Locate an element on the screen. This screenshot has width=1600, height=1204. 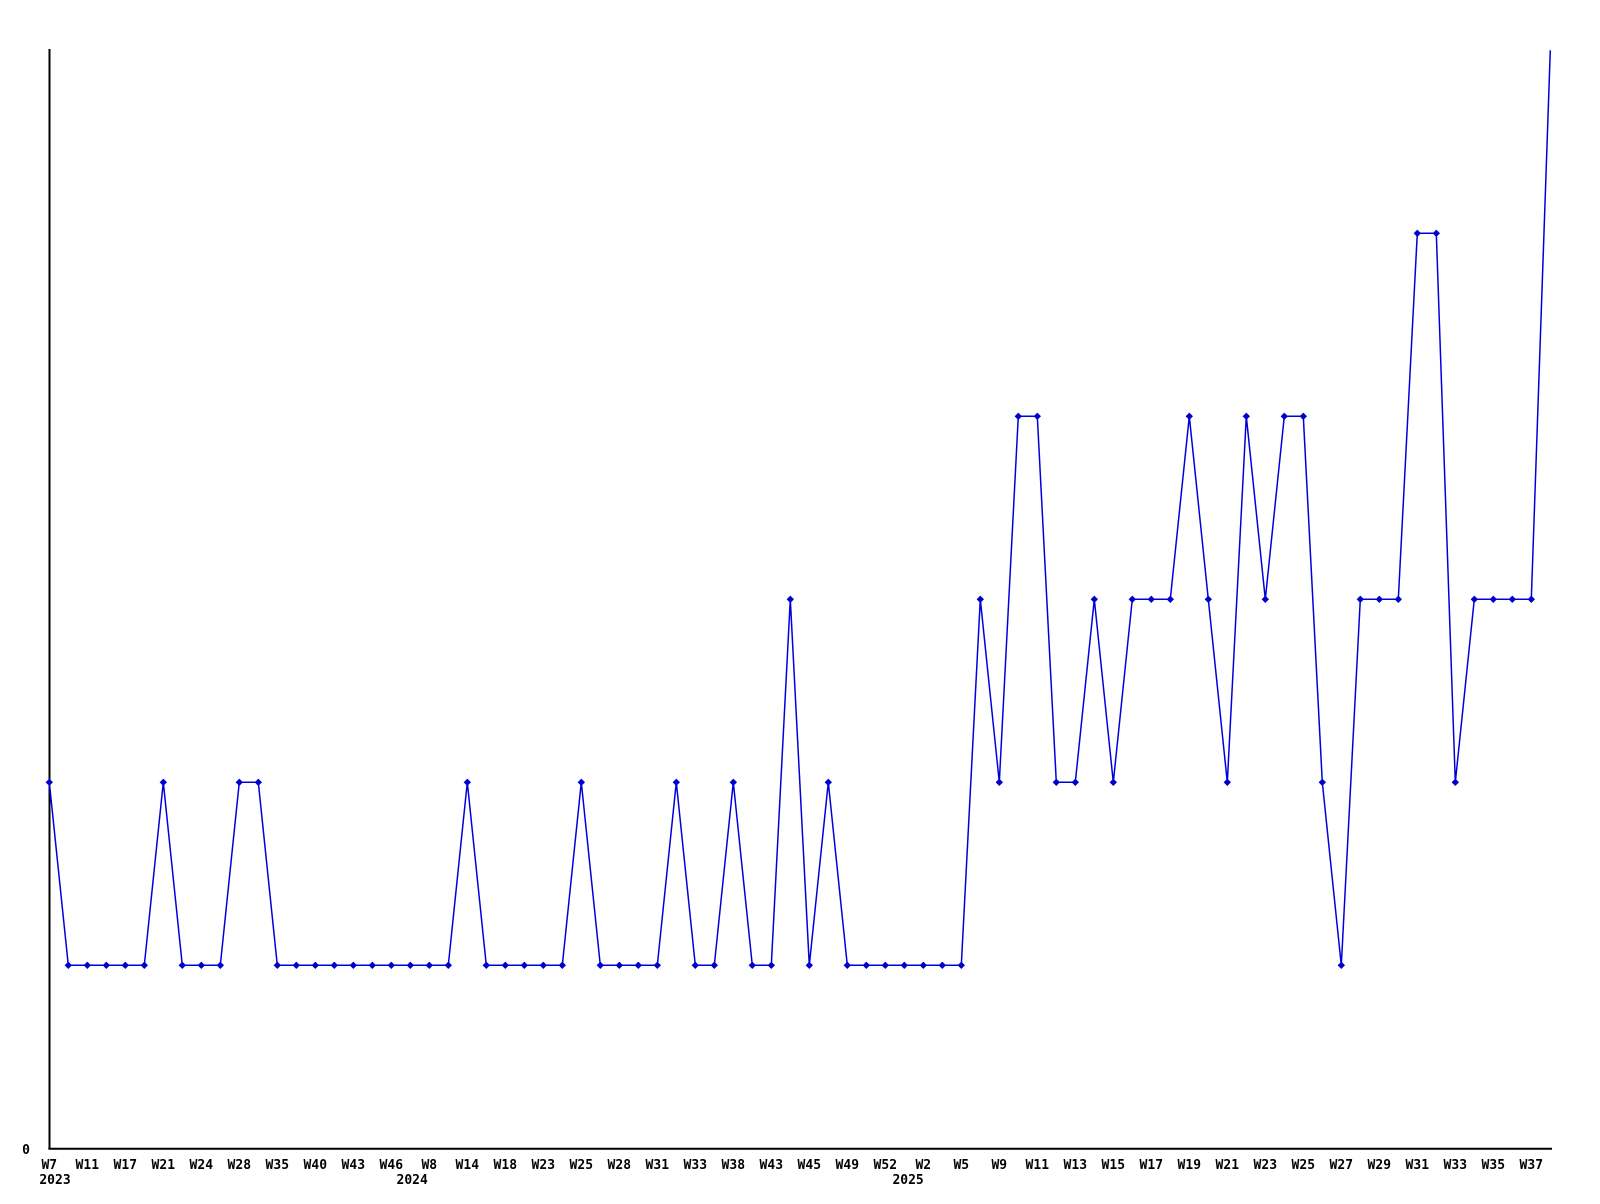
x-tick-label: W31 is located at coordinates (1418, 1165).